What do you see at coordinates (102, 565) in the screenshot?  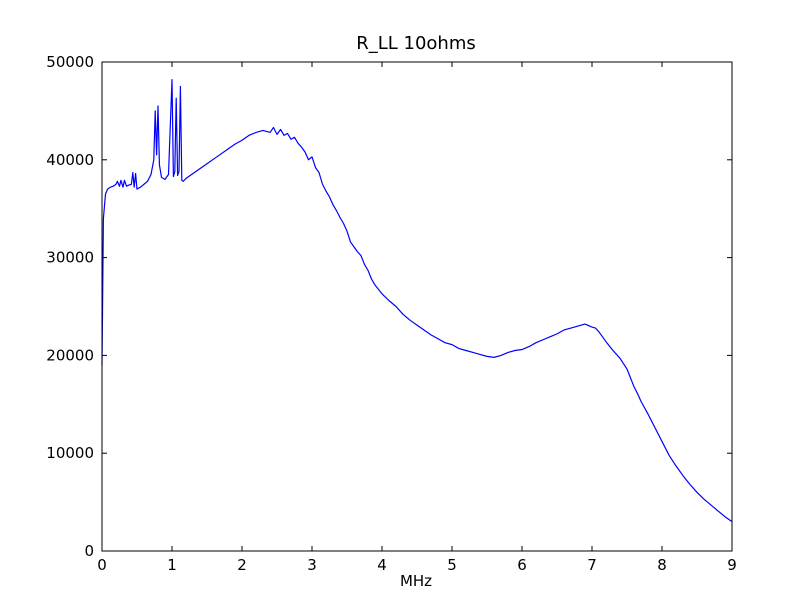 I see `x-tick-label: 0` at bounding box center [102, 565].